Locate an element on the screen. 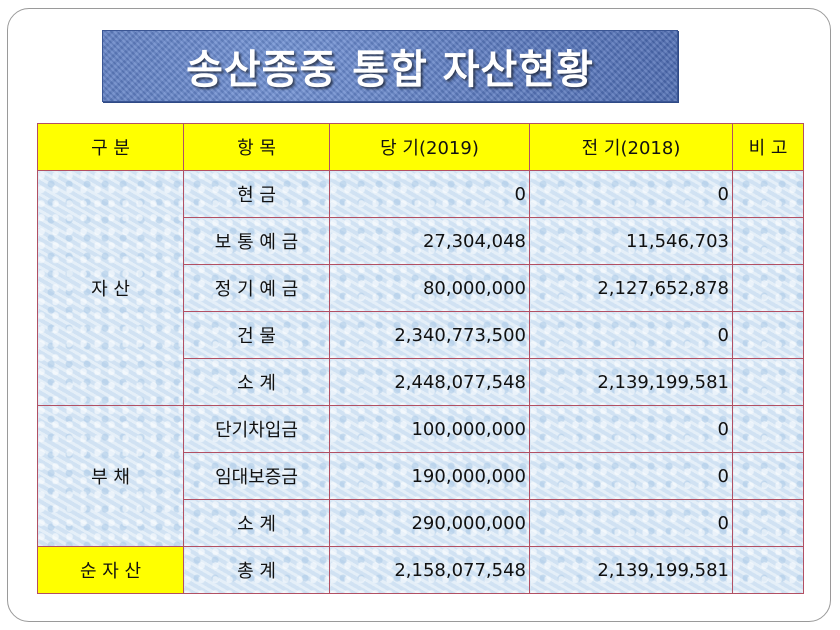 This screenshot has height=630, width=840. group-liabilities: 부 채 is located at coordinates (110, 476).